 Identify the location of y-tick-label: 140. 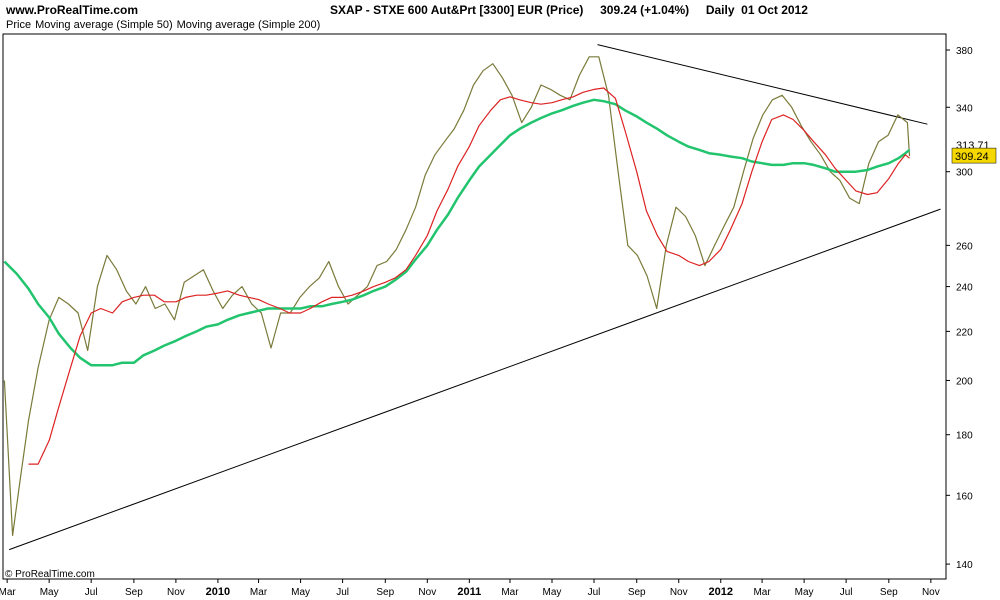
(964, 565).